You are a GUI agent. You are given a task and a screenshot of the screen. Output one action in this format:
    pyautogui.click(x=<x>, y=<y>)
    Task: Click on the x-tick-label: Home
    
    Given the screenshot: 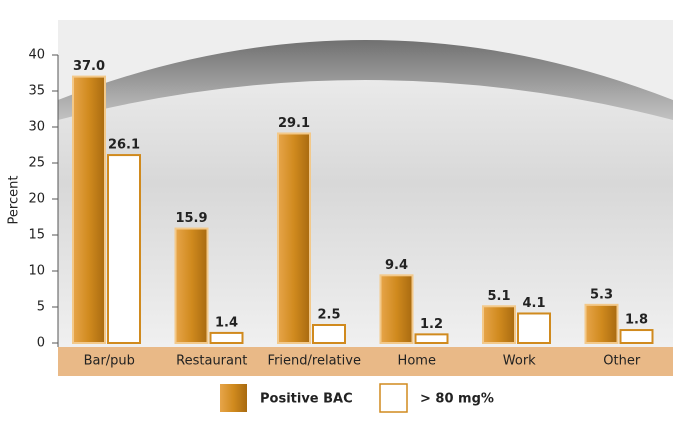 What is the action you would take?
    pyautogui.click(x=417, y=361)
    